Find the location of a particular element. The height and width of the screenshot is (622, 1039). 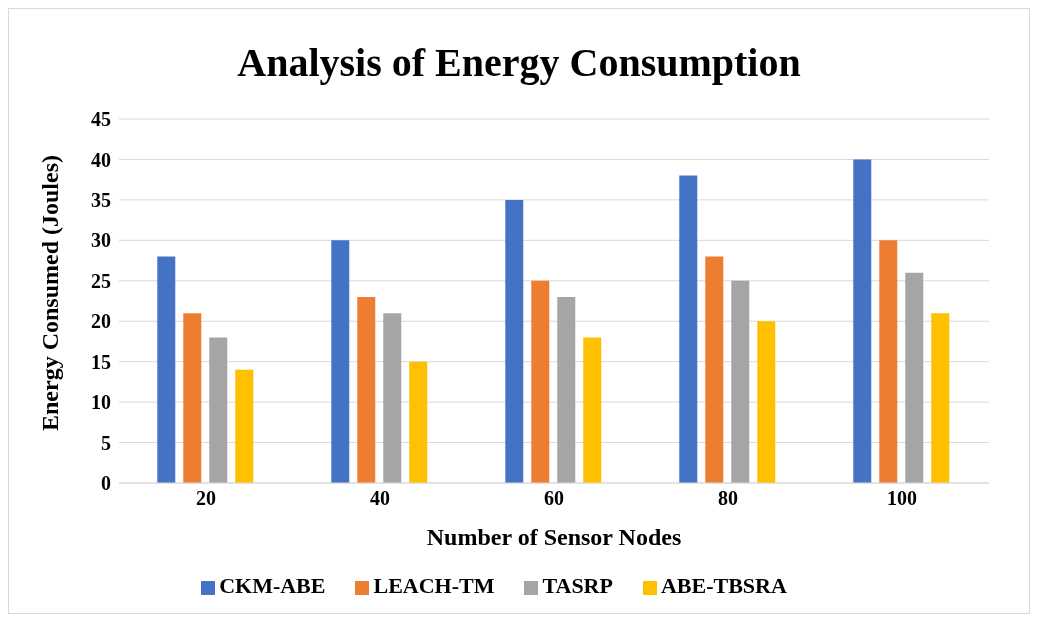

x-tick-label: 100 is located at coordinates (902, 498).